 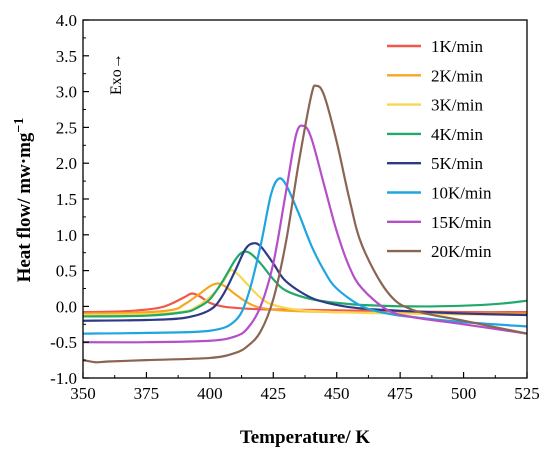 What do you see at coordinates (66, 271) in the screenshot?
I see `y-tick-label: 0.5` at bounding box center [66, 271].